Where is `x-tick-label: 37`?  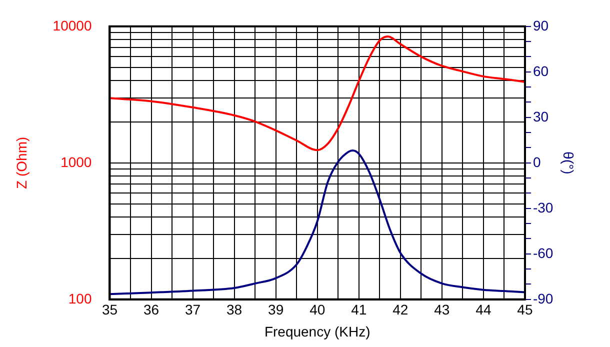
x-tick-label: 37 is located at coordinates (192, 310).